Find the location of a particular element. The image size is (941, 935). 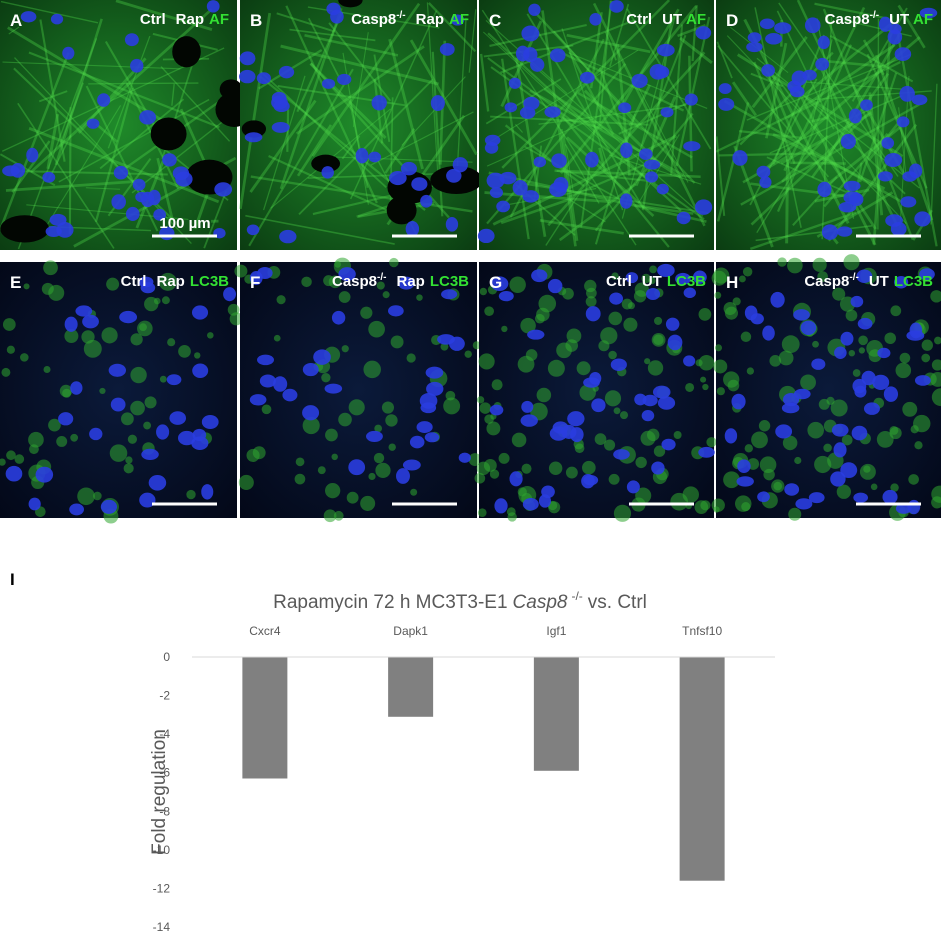

panel-condition: Ctrl UT LC3B is located at coordinates (656, 281).